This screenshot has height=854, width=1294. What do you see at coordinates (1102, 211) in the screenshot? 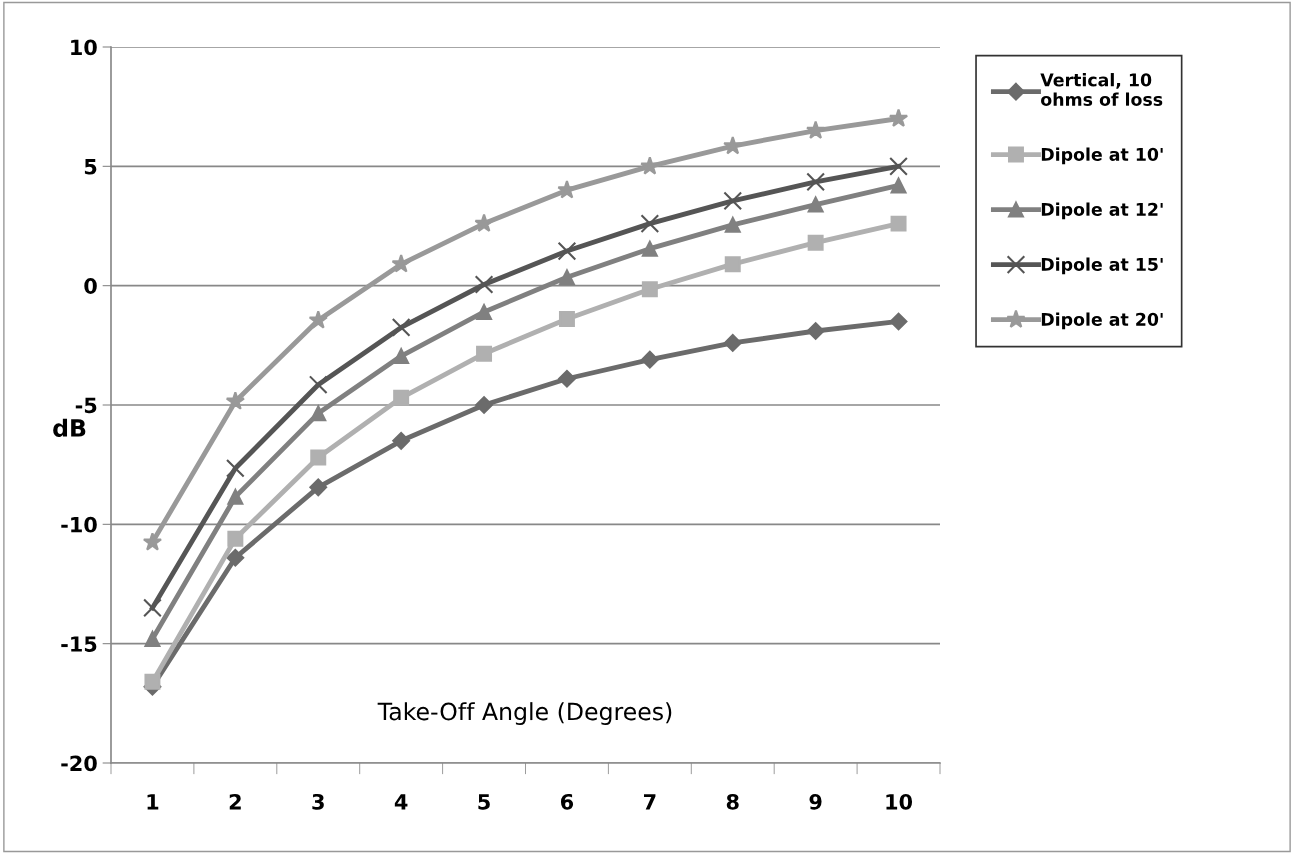
I see `legend-label: Dipole at 12'` at bounding box center [1102, 211].